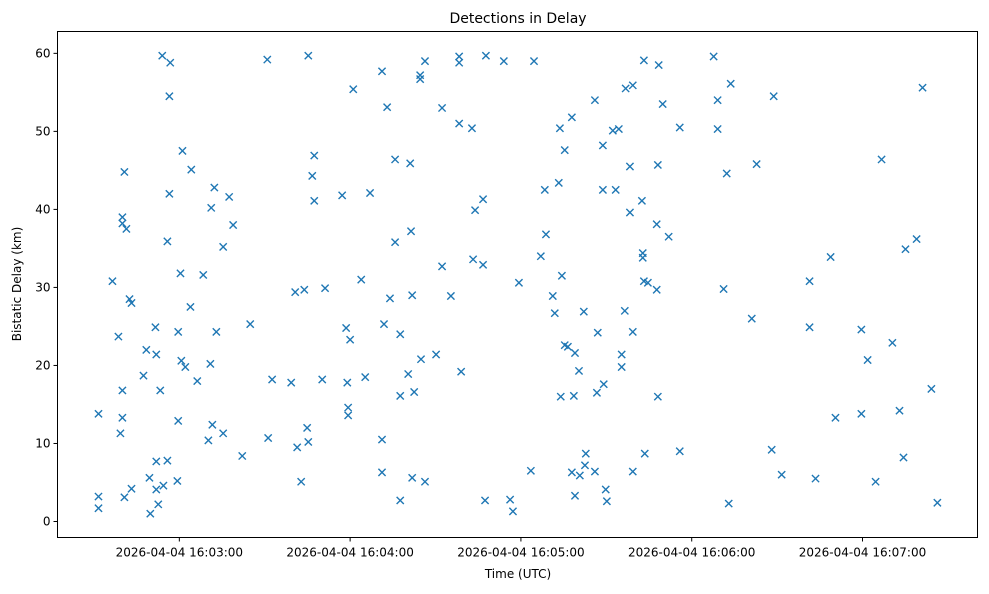 The width and height of the screenshot is (989, 594). I want to click on y-axis-ticks: 0 10 20 30 40 50 60, so click(46, 287).